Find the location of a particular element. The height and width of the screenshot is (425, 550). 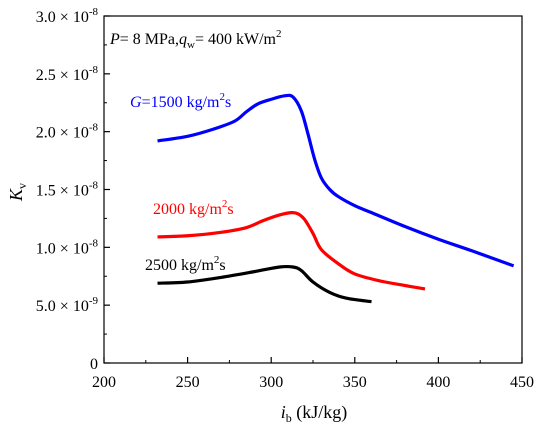

y-axis-title-sub: v is located at coordinates (22, 186).